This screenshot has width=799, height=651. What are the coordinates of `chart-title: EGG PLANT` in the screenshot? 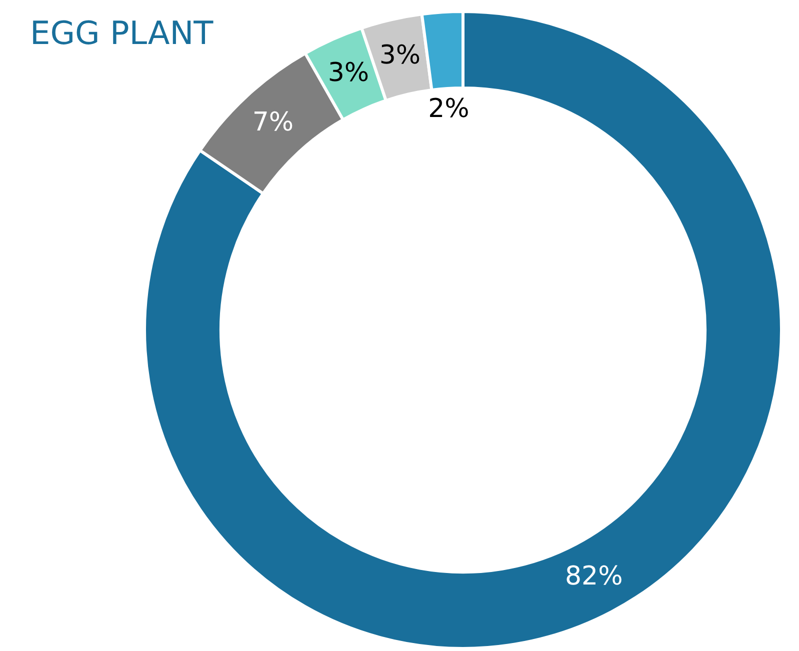 It's located at (122, 33).